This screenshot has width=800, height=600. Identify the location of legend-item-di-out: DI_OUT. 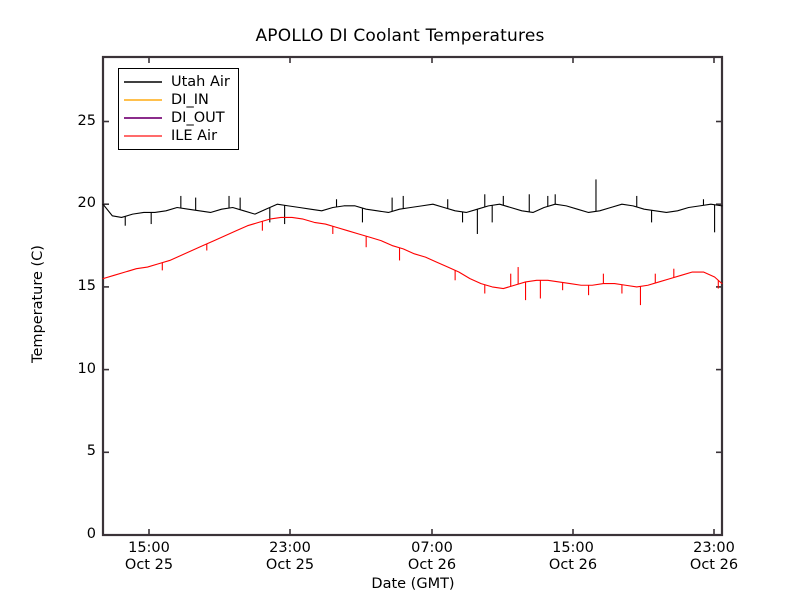
(177, 118).